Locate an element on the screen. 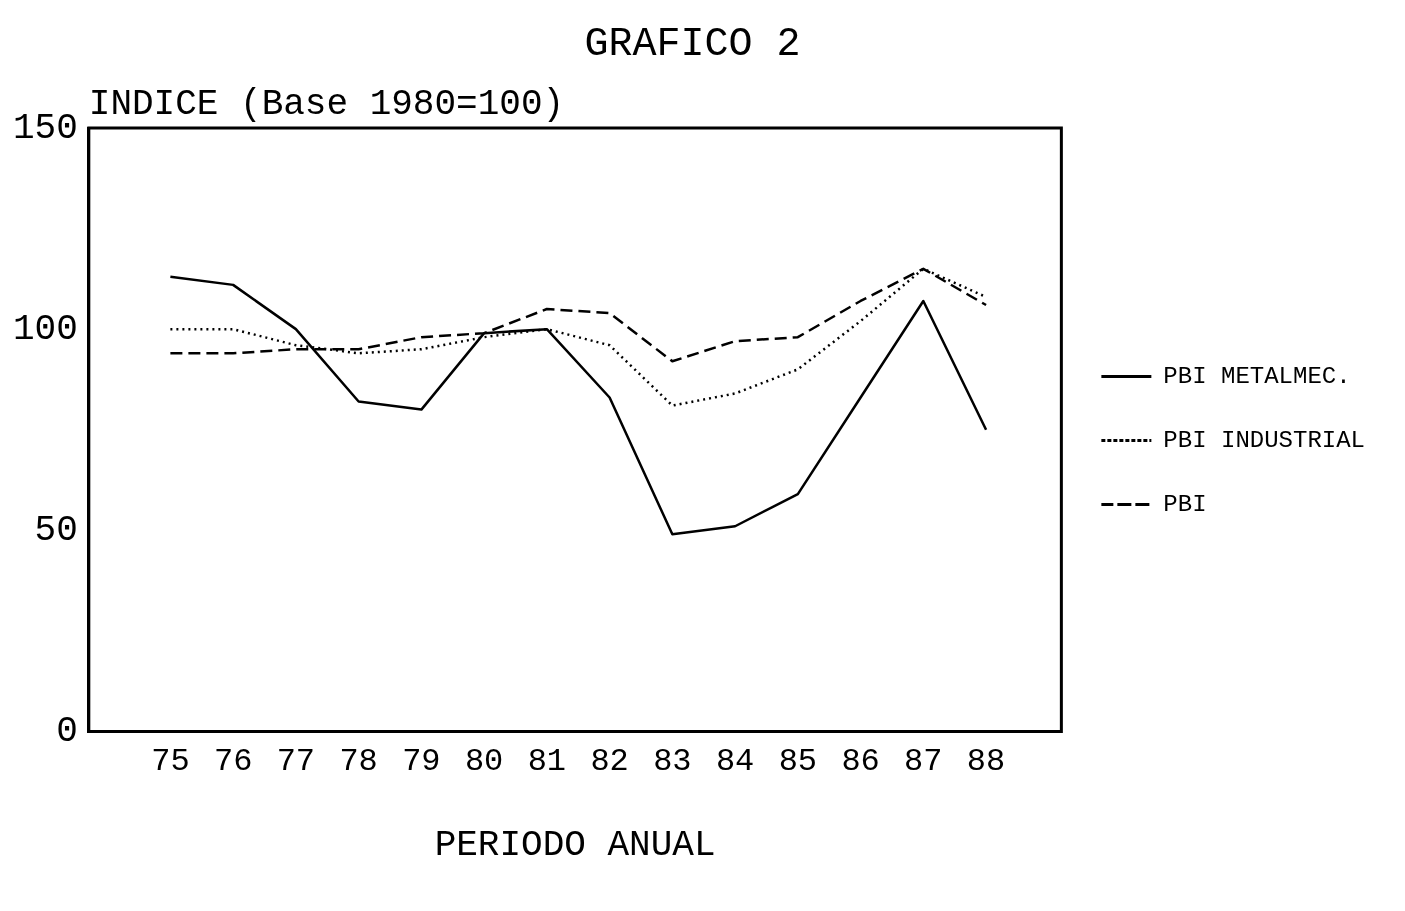 Image resolution: width=1405 pixels, height=911 pixels. x-tick-label: 83 is located at coordinates (672, 762).